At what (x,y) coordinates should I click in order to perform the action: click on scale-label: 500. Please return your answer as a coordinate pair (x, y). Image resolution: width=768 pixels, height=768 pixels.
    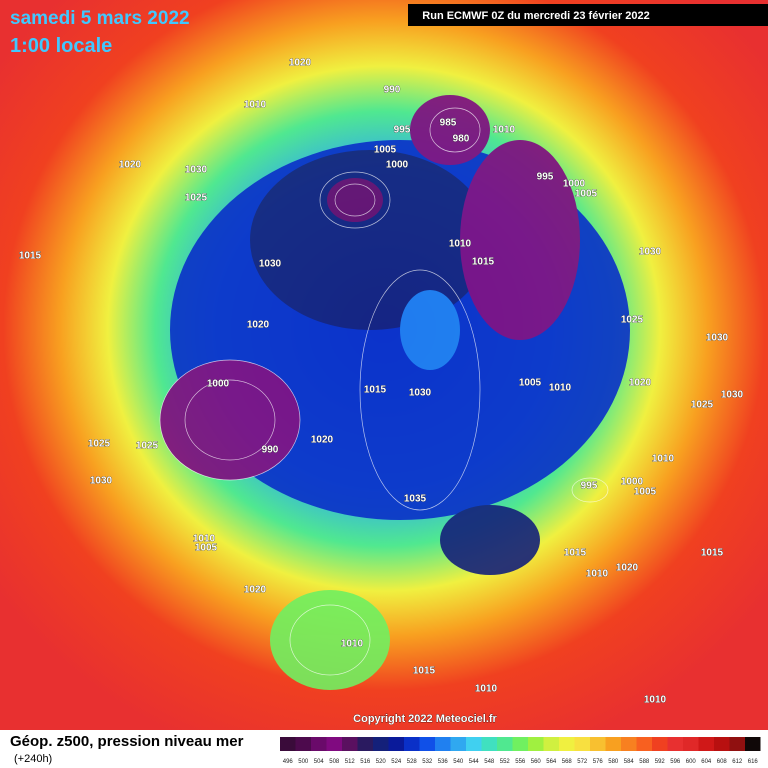
    Looking at the image, I should click on (303, 762).